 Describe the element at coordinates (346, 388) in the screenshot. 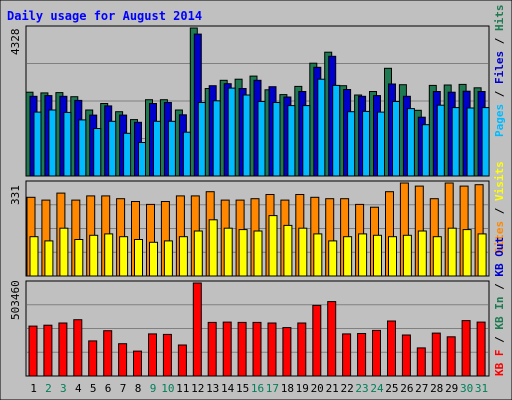

I see `day-label-22: 22` at that location.